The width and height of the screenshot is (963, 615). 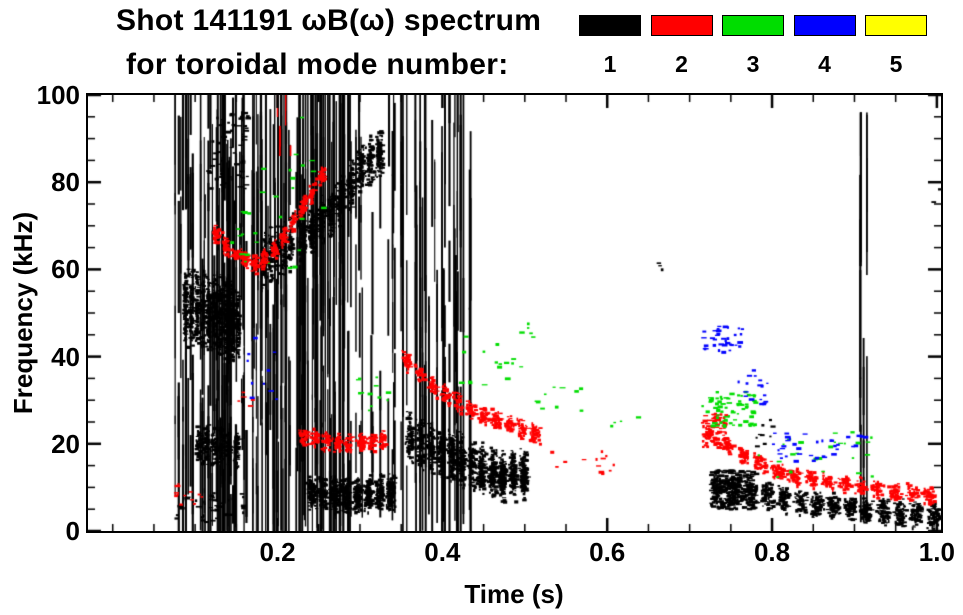 What do you see at coordinates (65, 269) in the screenshot?
I see `y-tick-label: 60` at bounding box center [65, 269].